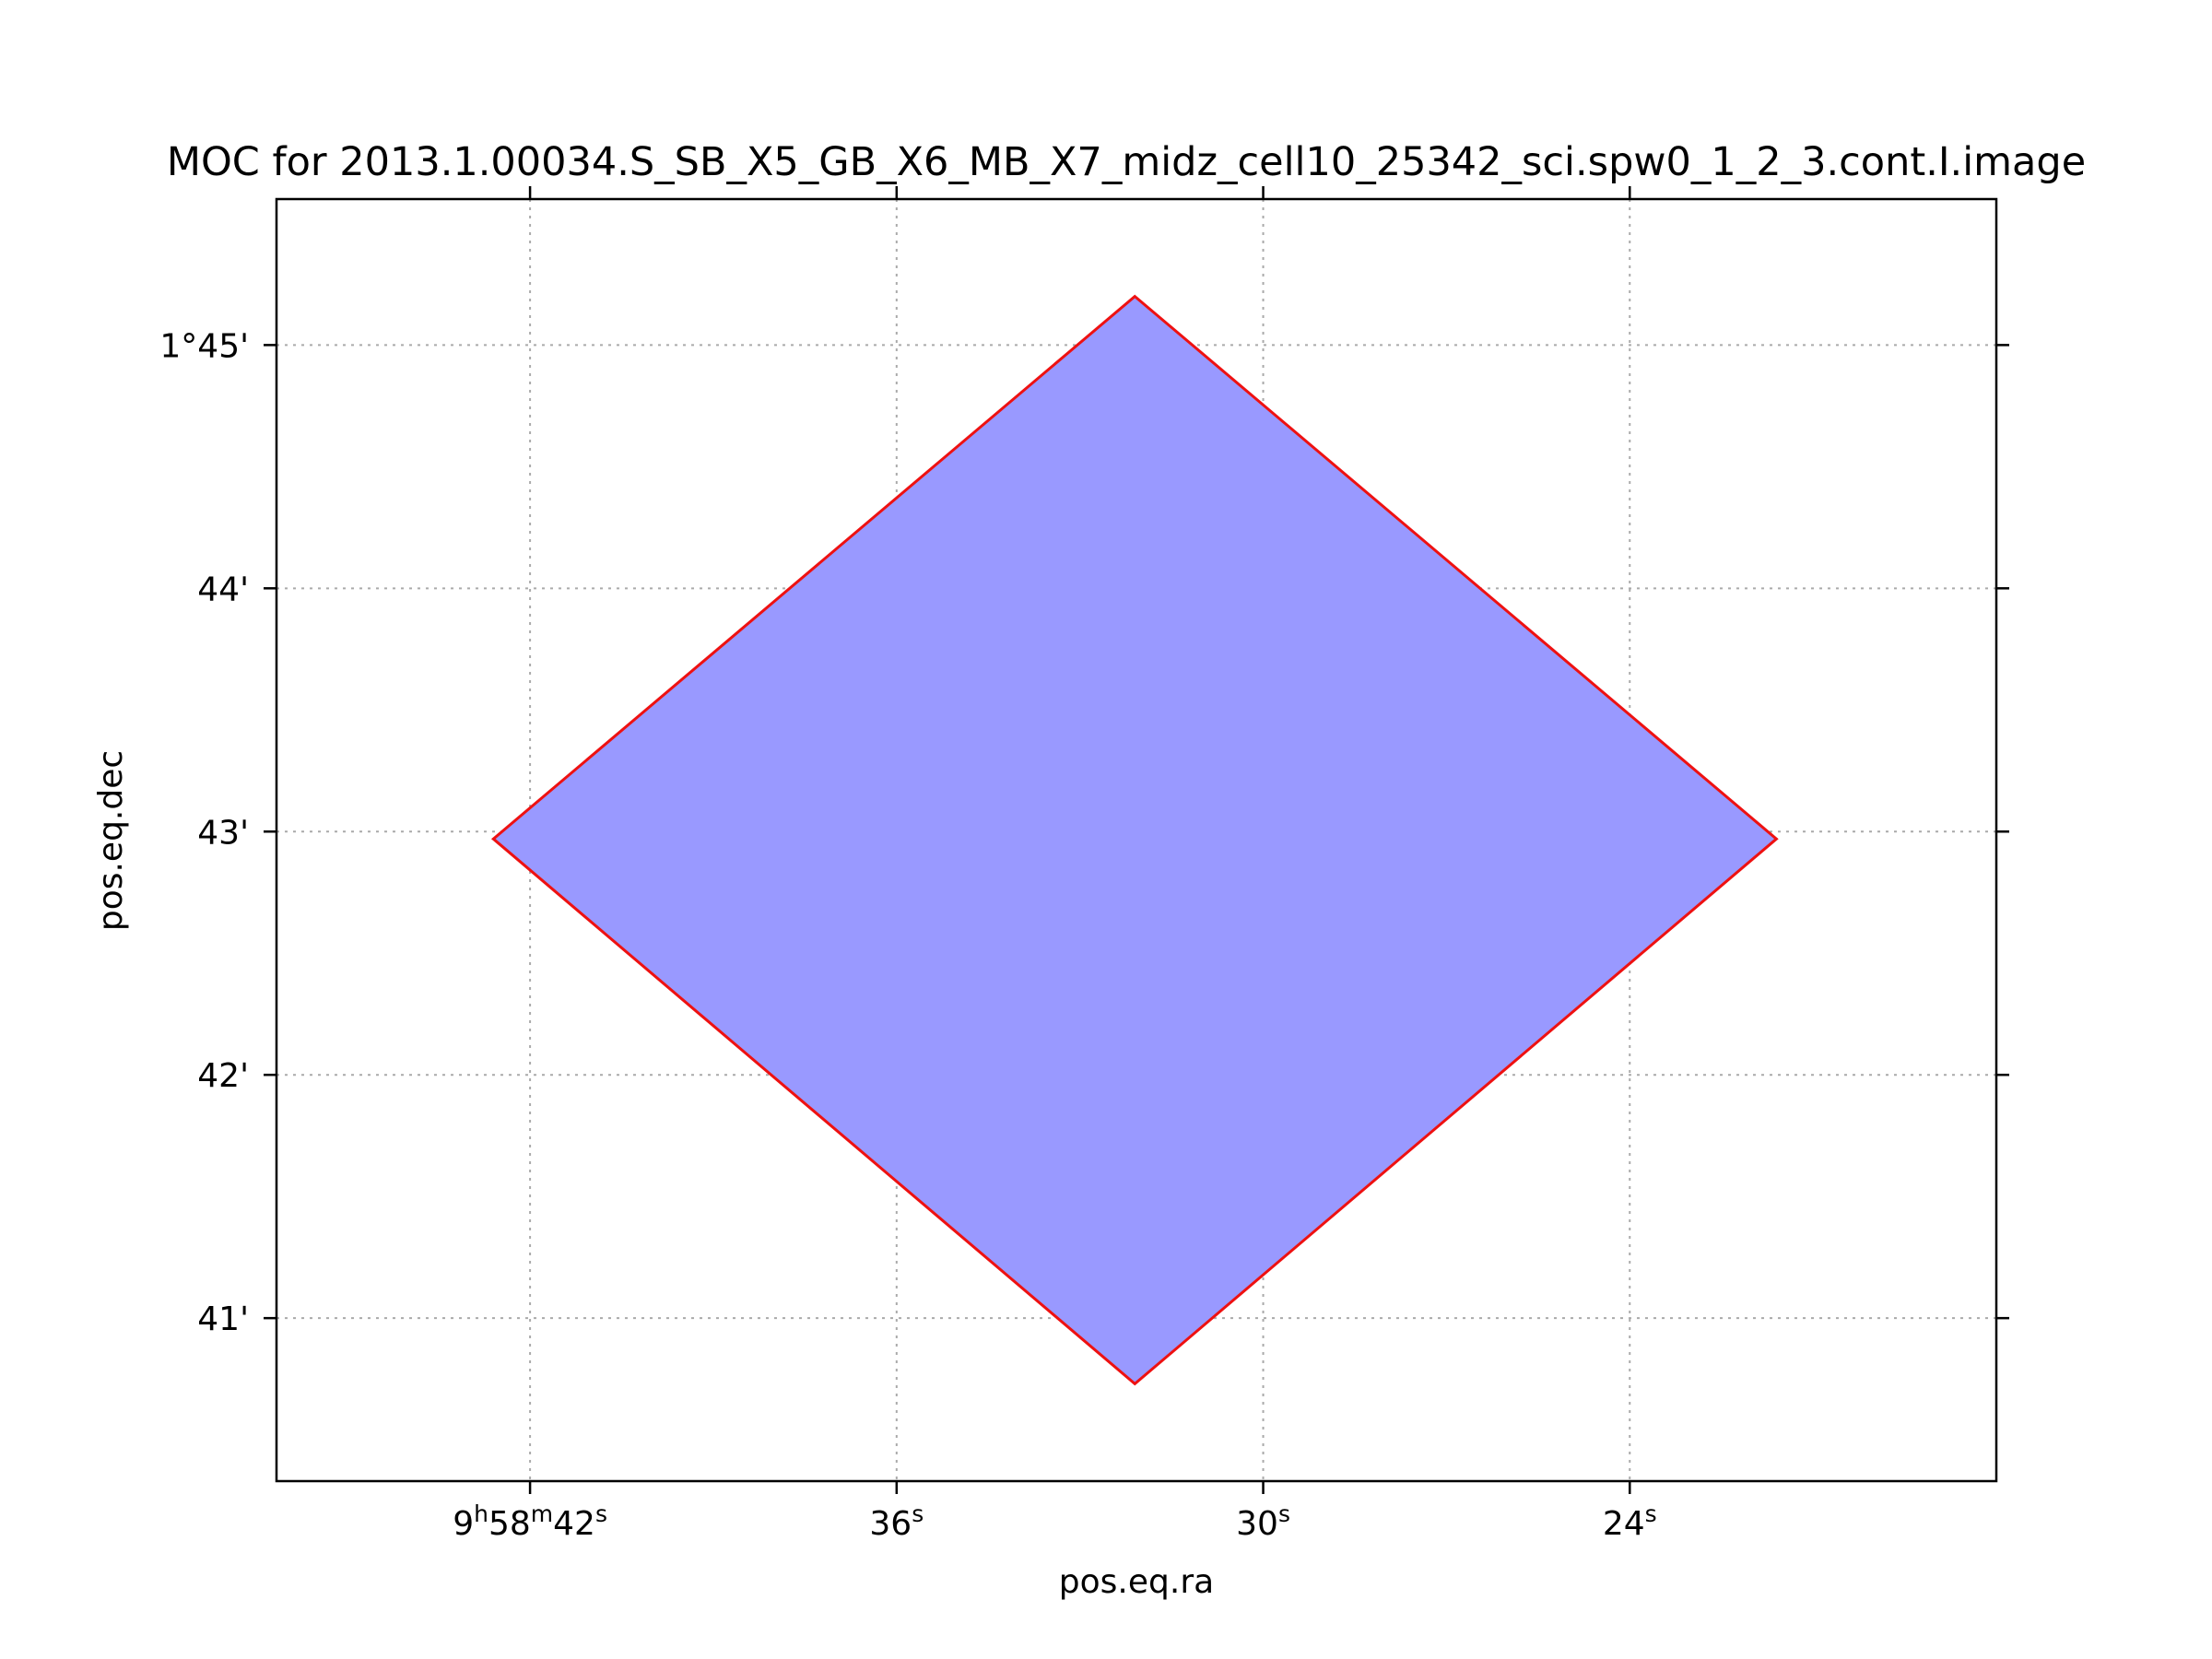 This screenshot has height=1659, width=2212. Describe the element at coordinates (204, 346) in the screenshot. I see `y-tick-label: 1°45'` at that location.